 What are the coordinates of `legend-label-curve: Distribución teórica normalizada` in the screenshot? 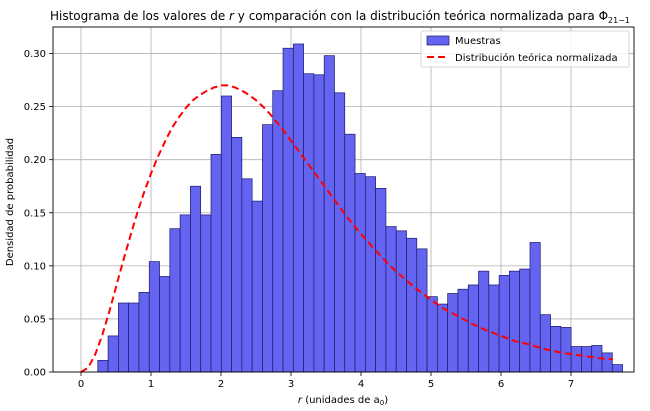 It's located at (536, 58).